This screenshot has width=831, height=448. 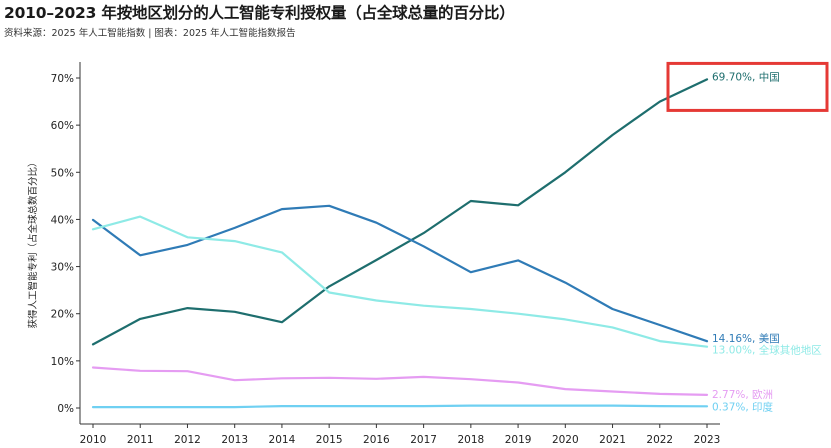 I want to click on series-end-label: 69.70%, 中国, so click(x=746, y=76).